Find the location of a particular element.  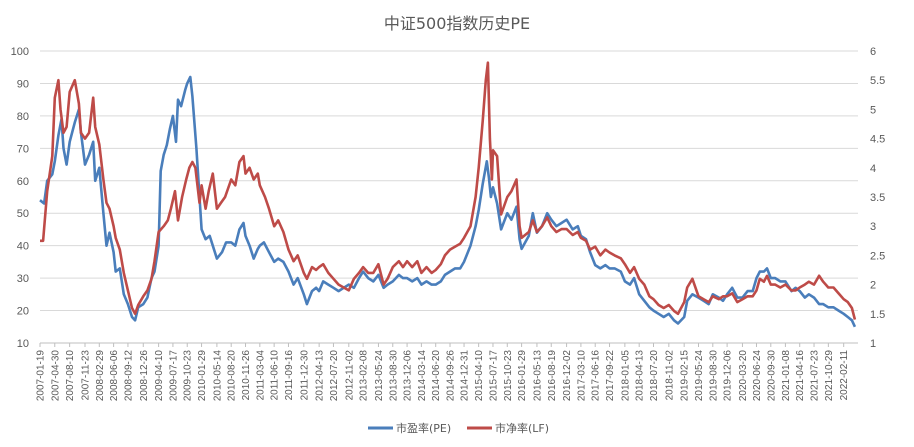

right-tick-label: 5 is located at coordinates (873, 110).